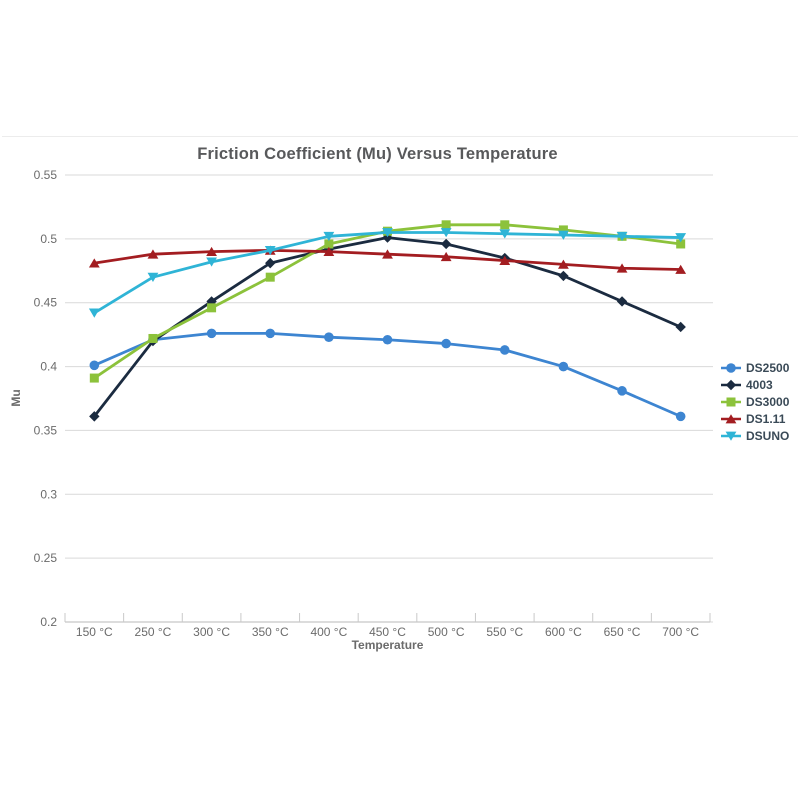  I want to click on legend-label: 4003, so click(759, 384).